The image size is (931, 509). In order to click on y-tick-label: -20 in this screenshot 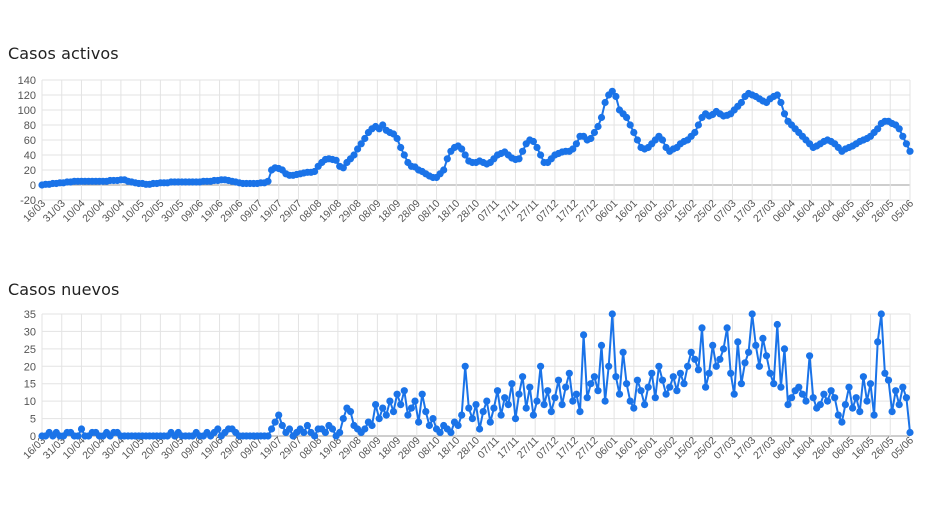, I will do `click(28, 201)`.